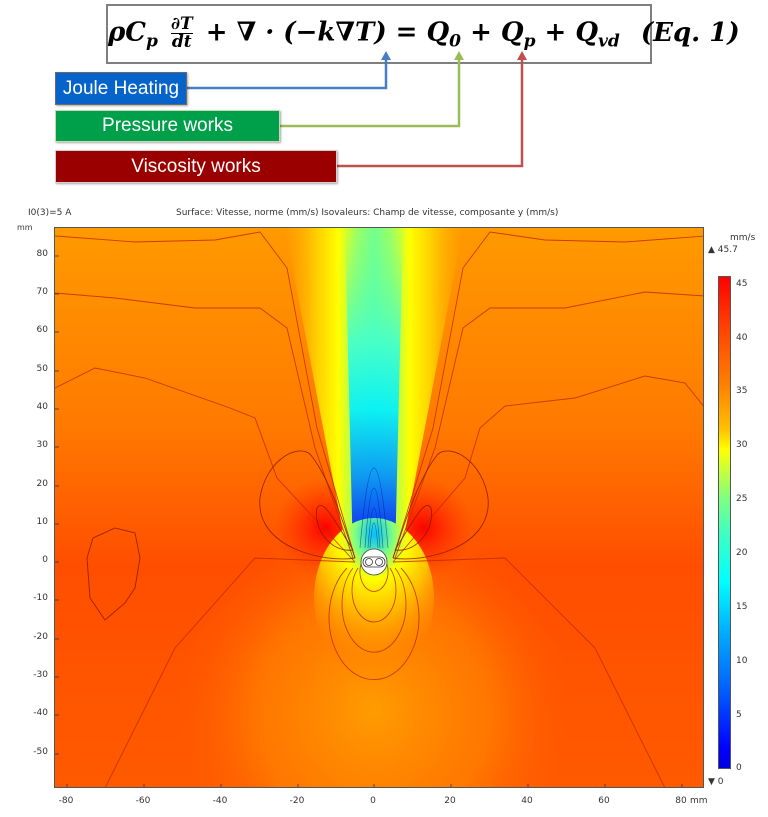 The height and width of the screenshot is (817, 768). I want to click on y-axis-unit: mm, so click(25, 227).